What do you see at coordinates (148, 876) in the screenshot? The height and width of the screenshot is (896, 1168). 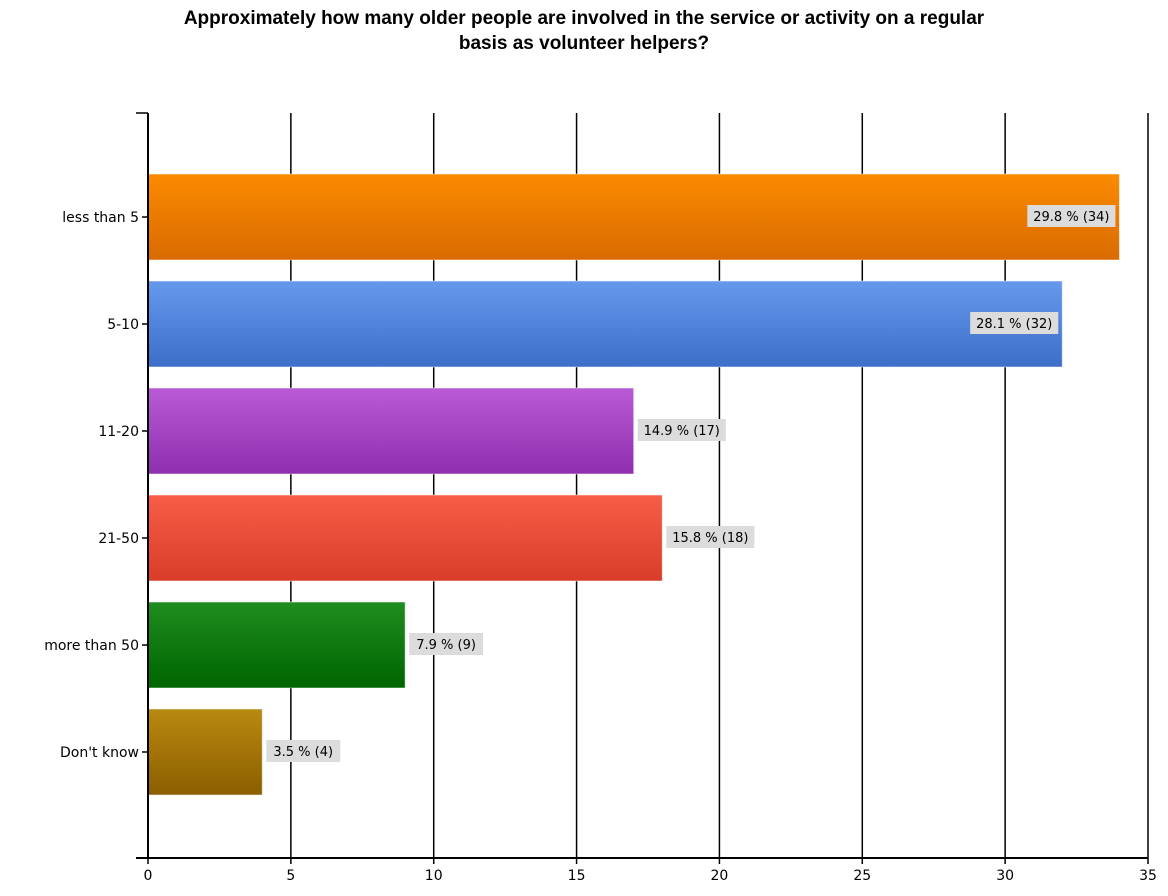 I see `x-tick-label-0: 0` at bounding box center [148, 876].